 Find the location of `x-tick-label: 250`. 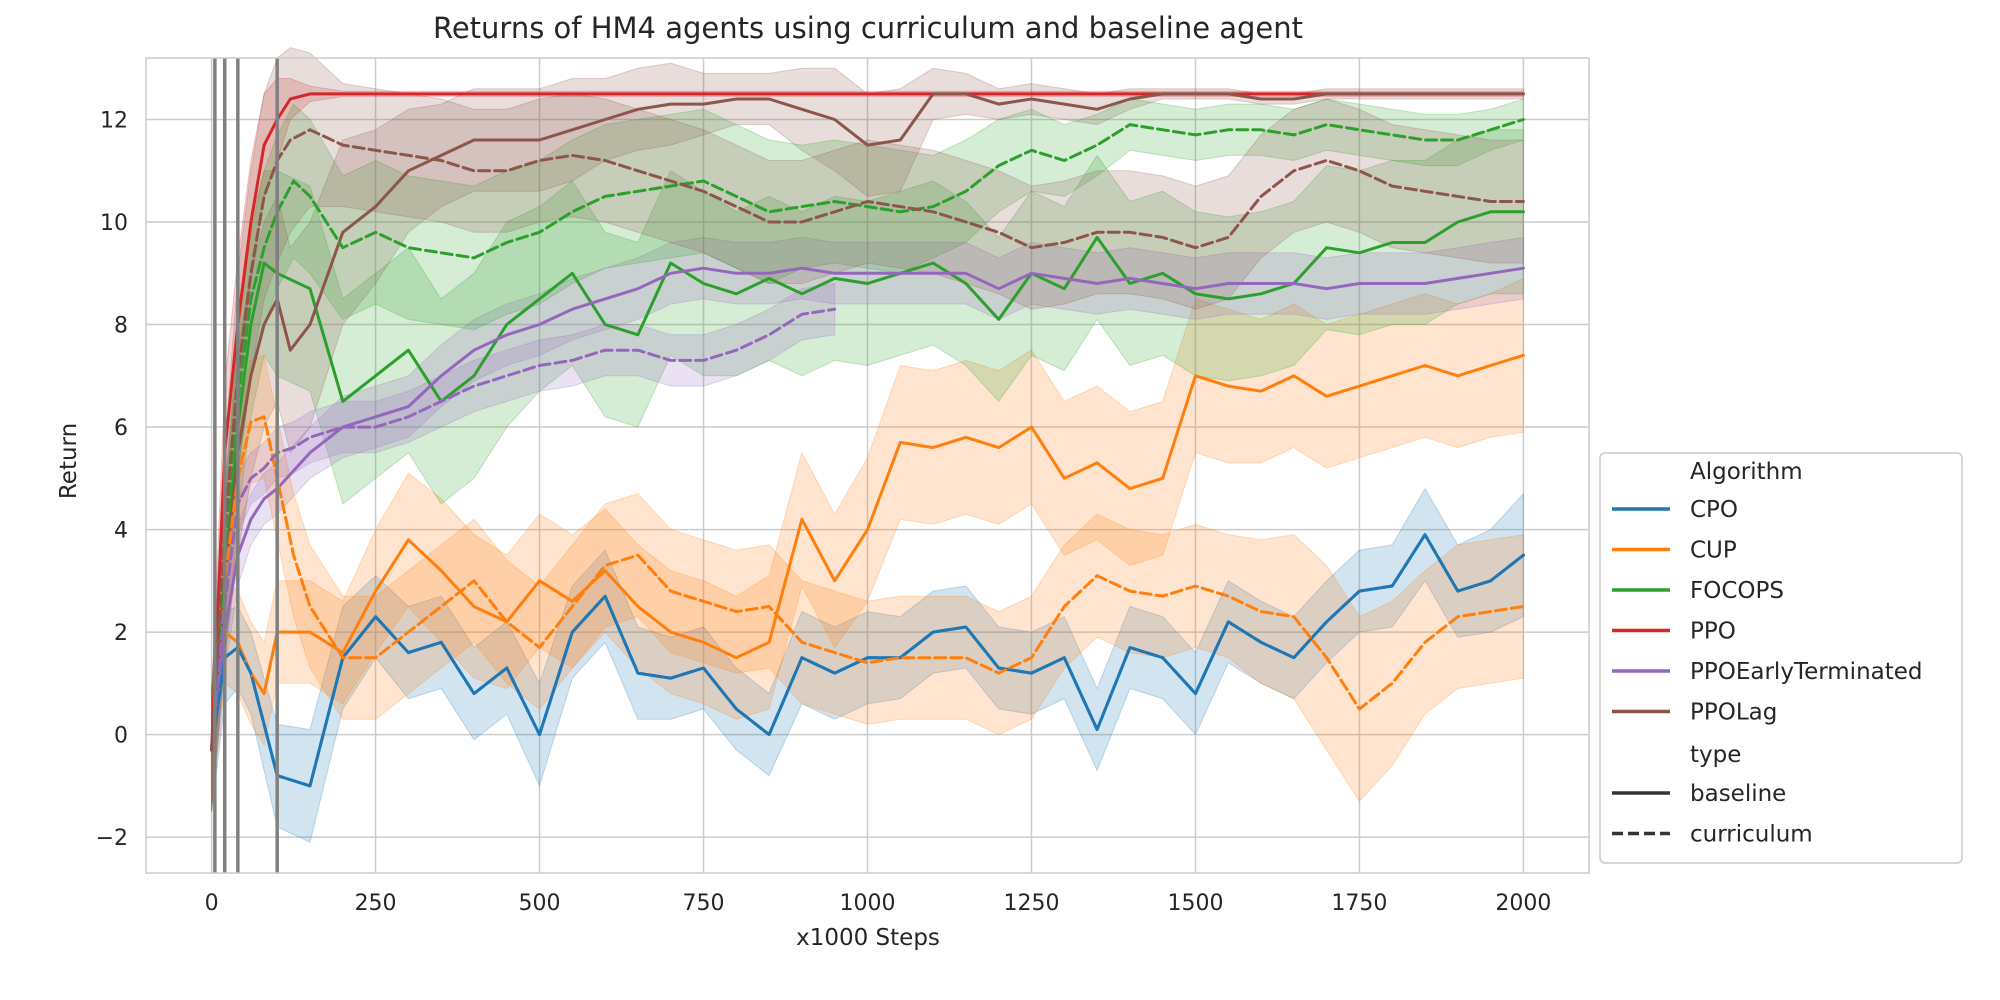

x-tick-label: 250 is located at coordinates (376, 903).